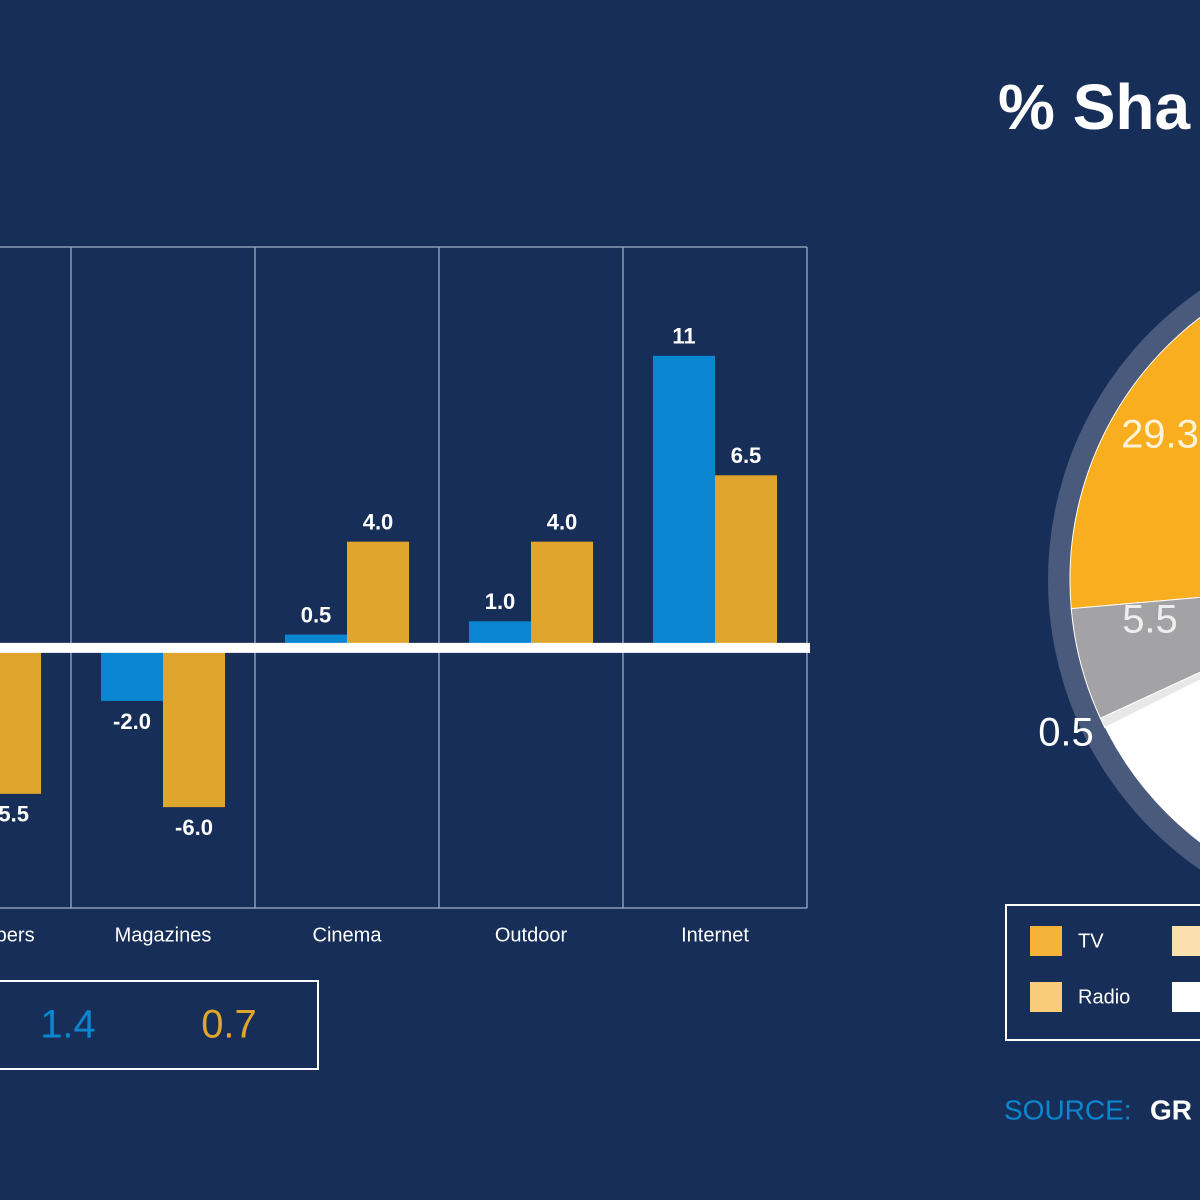  I want to click on x-tick-label: Outdoor, so click(531, 935).